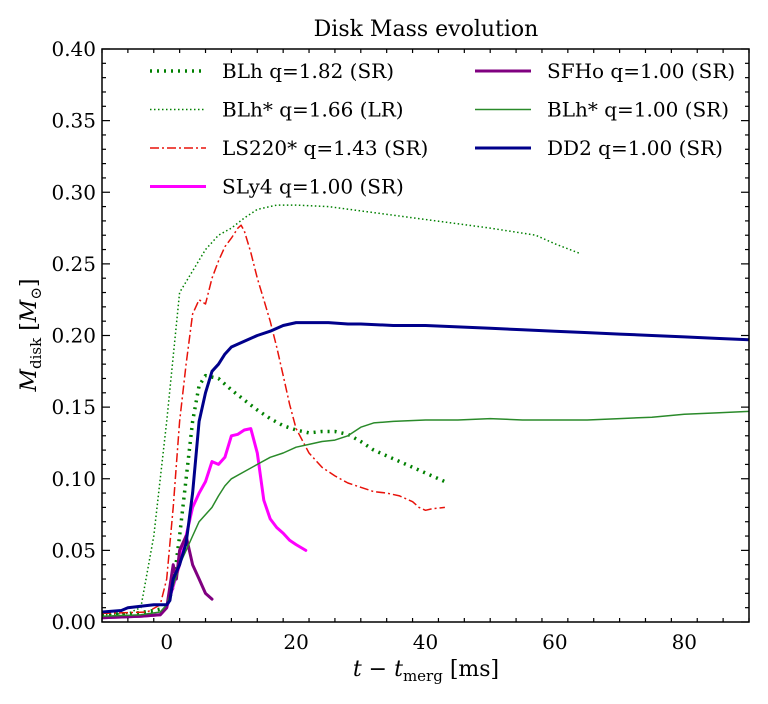 Image resolution: width=768 pixels, height=704 pixels. What do you see at coordinates (73, 49) in the screenshot?
I see `y-tick-label: 0.40` at bounding box center [73, 49].